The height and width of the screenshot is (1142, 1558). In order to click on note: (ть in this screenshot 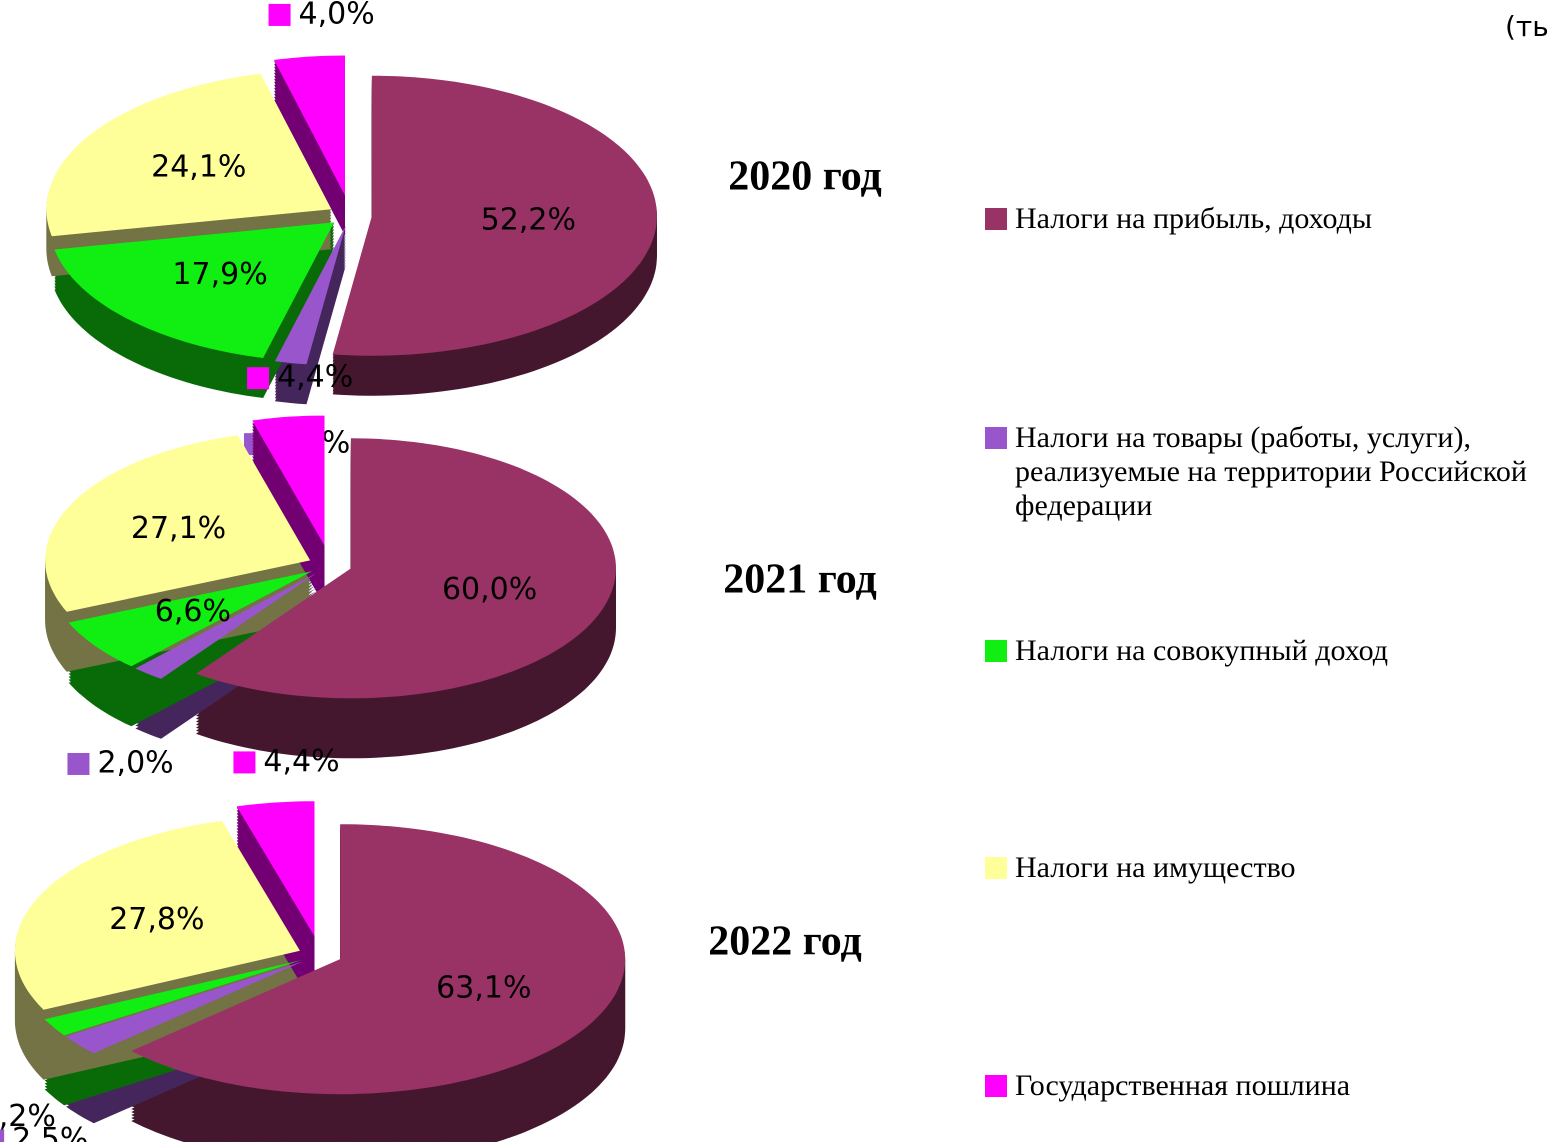, I will do `click(1527, 26)`.